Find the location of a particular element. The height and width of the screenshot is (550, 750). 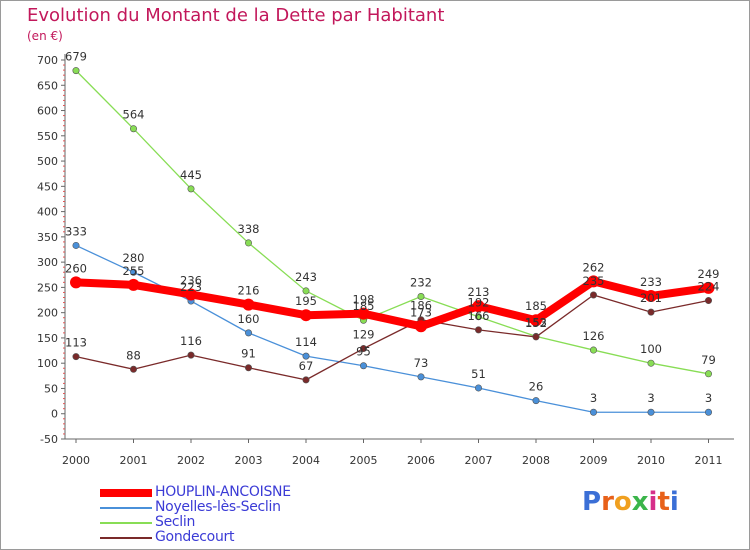

data-label: 166 is located at coordinates (479, 316).